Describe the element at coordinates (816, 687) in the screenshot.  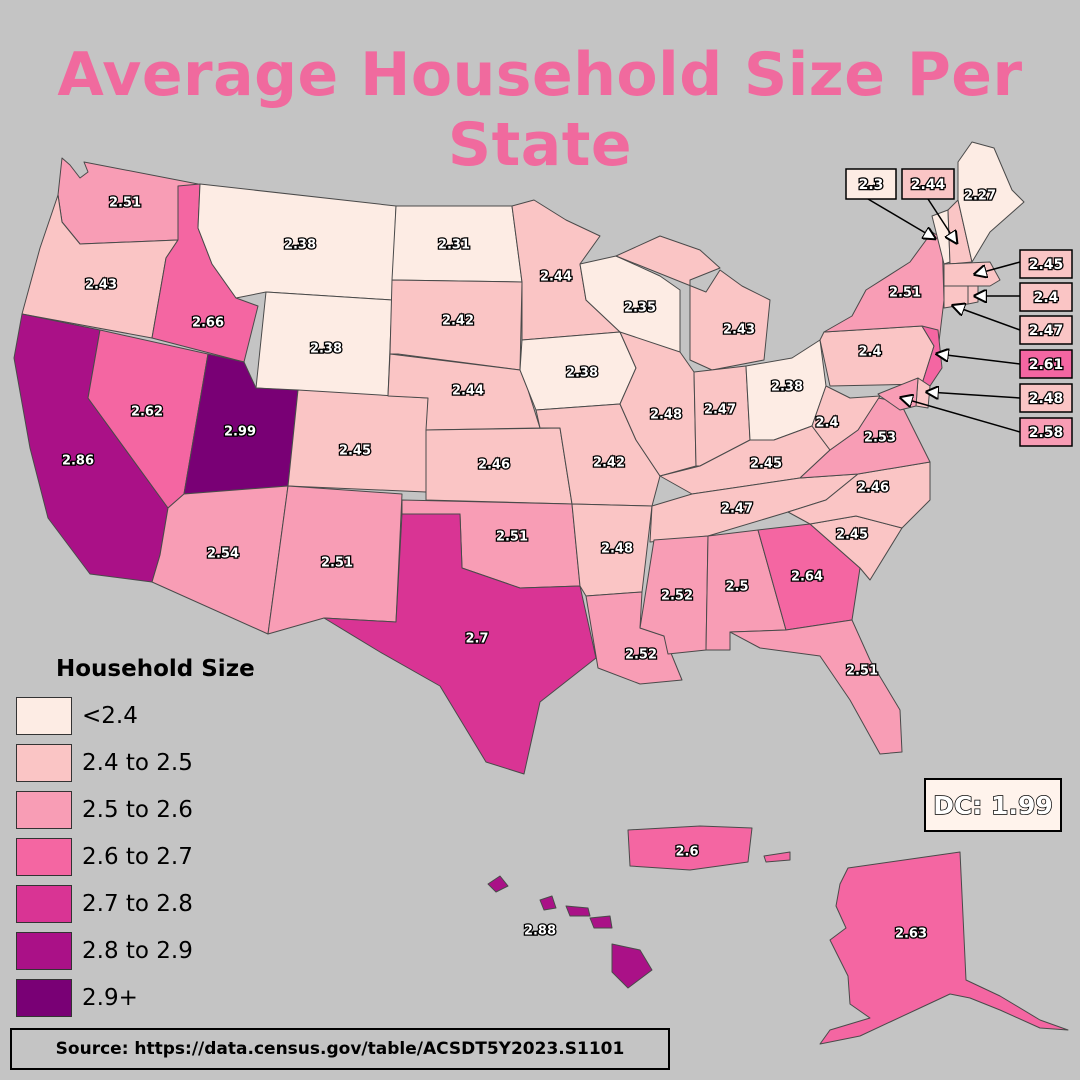
I see `state-FL` at that location.